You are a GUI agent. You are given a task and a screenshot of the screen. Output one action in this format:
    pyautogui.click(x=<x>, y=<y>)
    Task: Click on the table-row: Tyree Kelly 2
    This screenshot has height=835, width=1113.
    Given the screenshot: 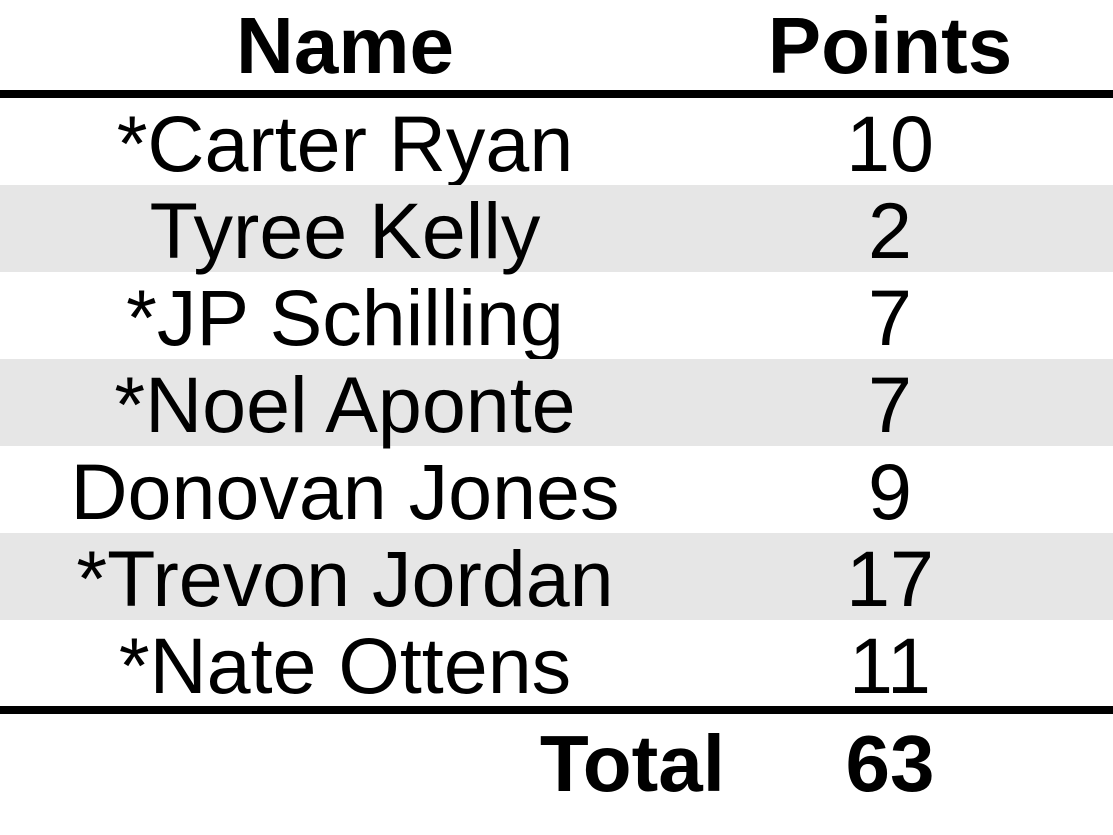 What is the action you would take?
    pyautogui.click(x=556, y=230)
    